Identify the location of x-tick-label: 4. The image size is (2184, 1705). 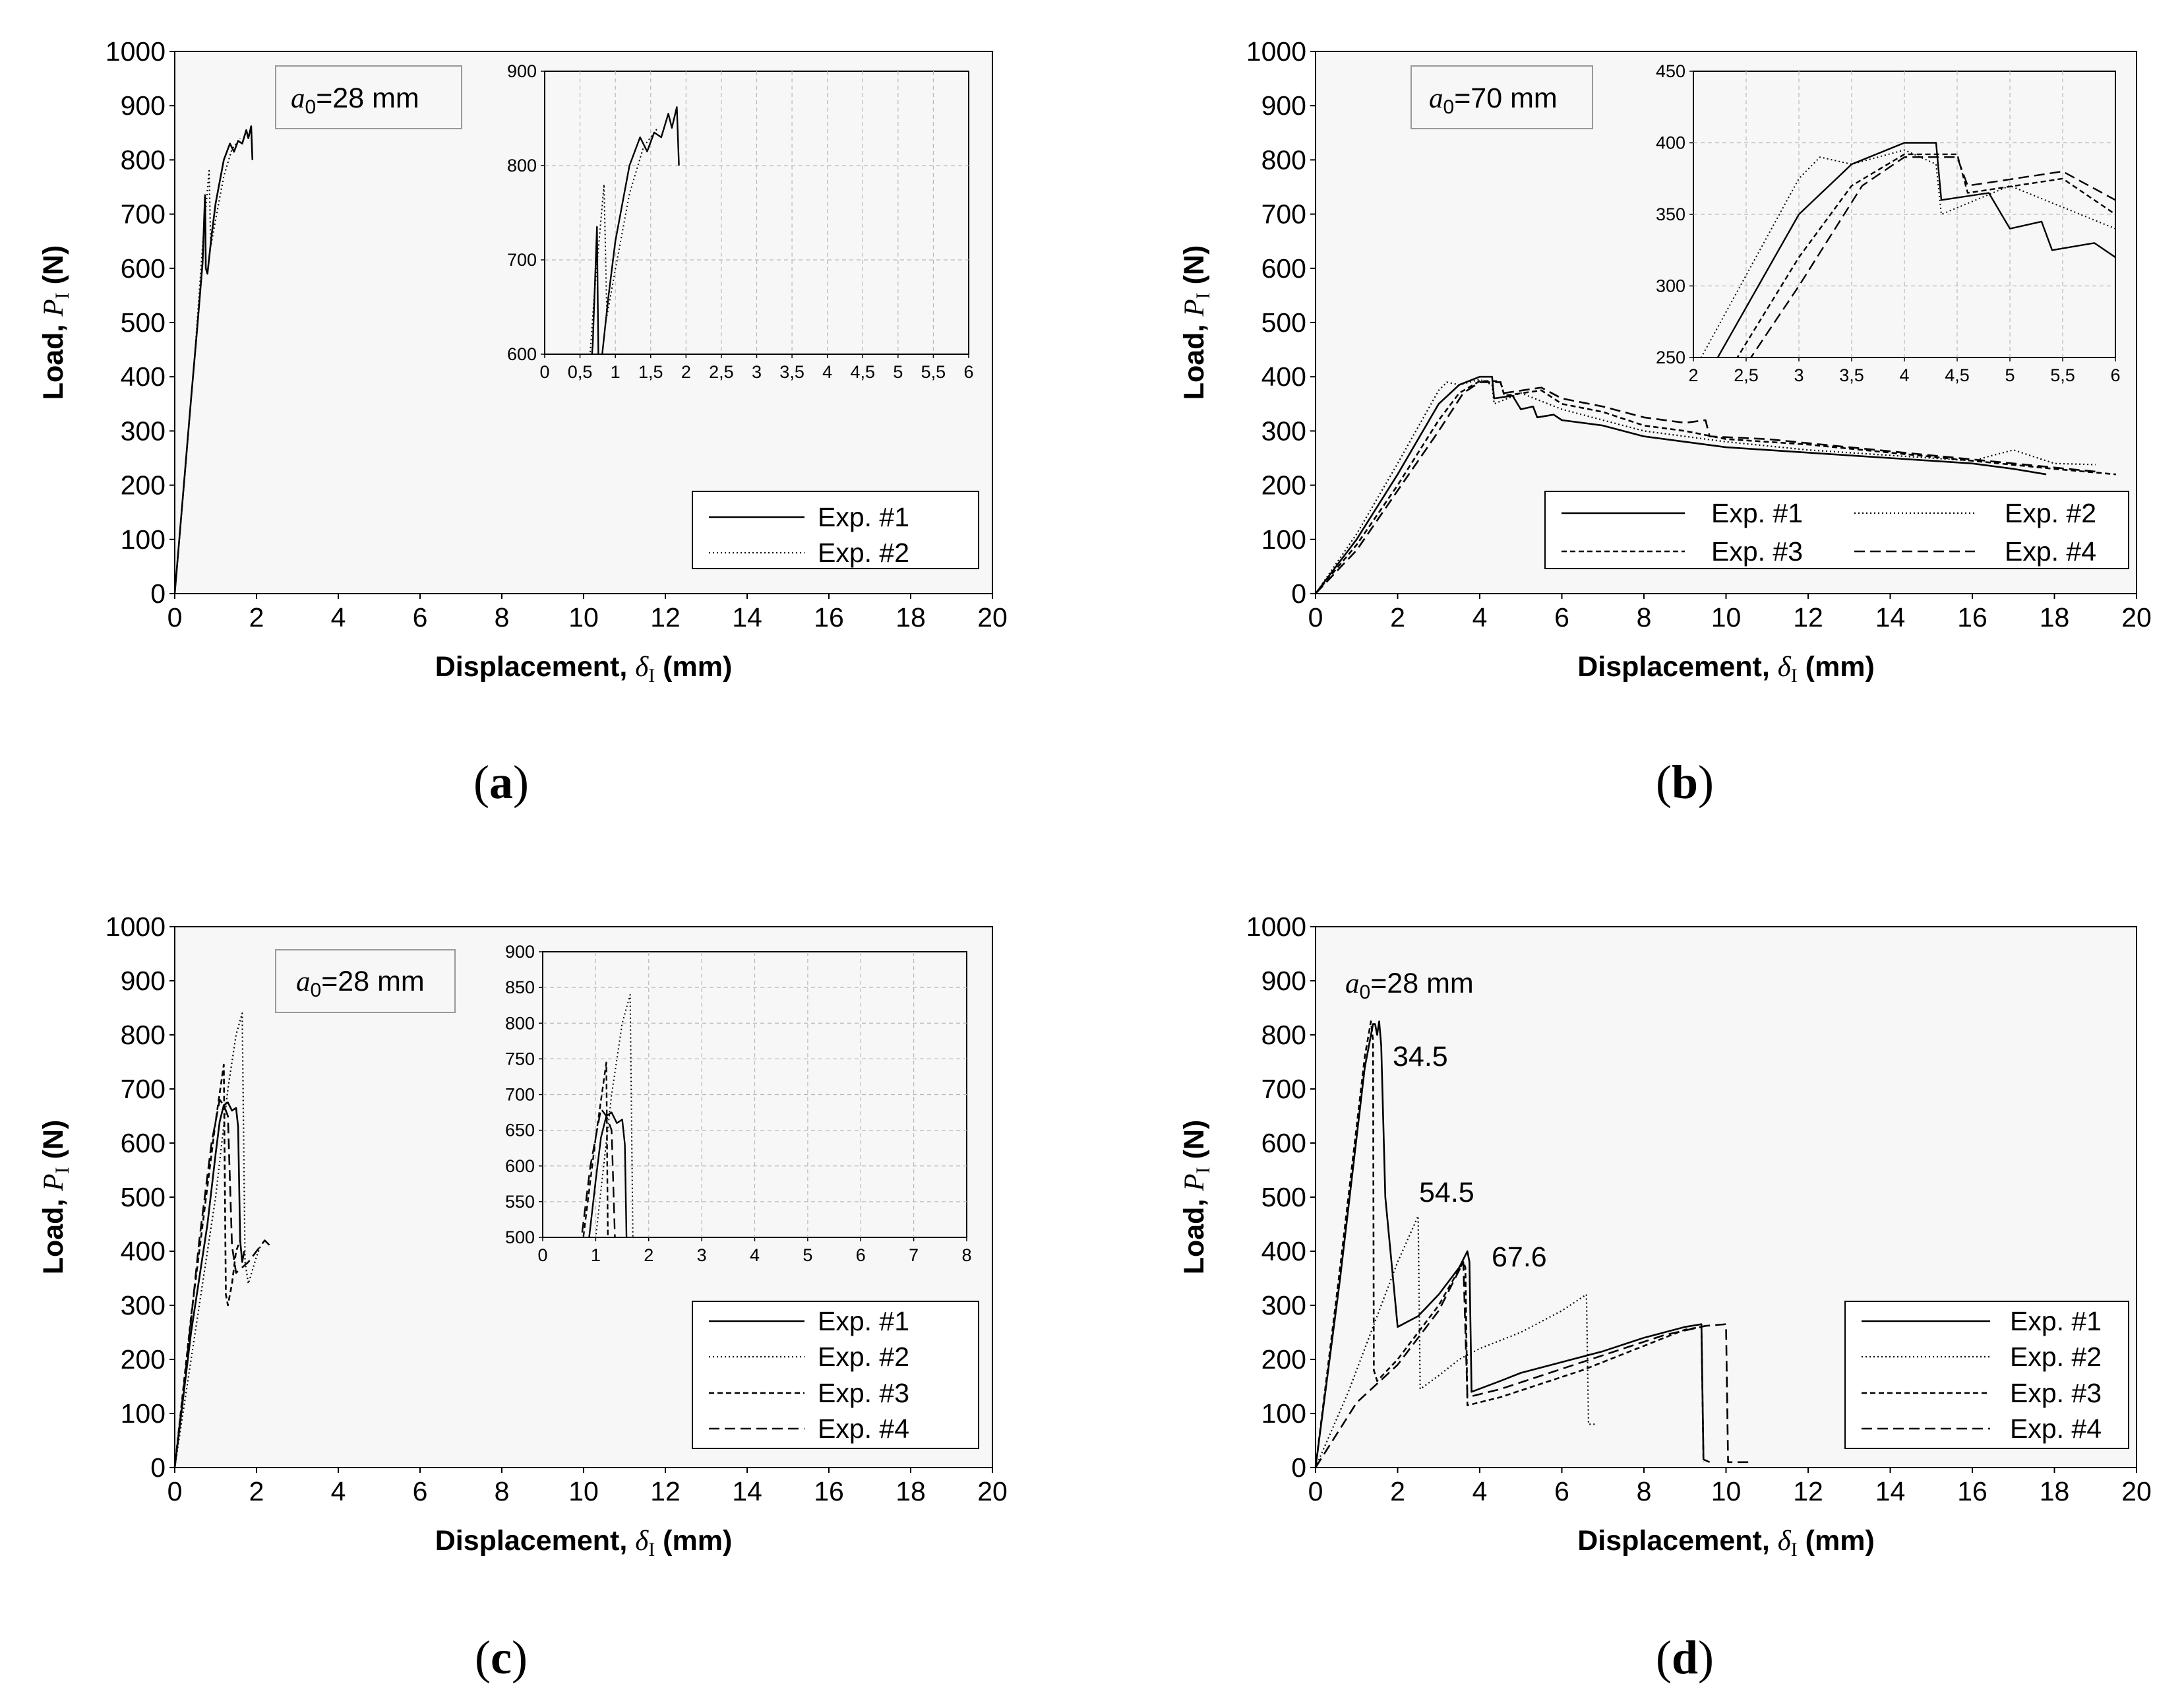
(1480, 617).